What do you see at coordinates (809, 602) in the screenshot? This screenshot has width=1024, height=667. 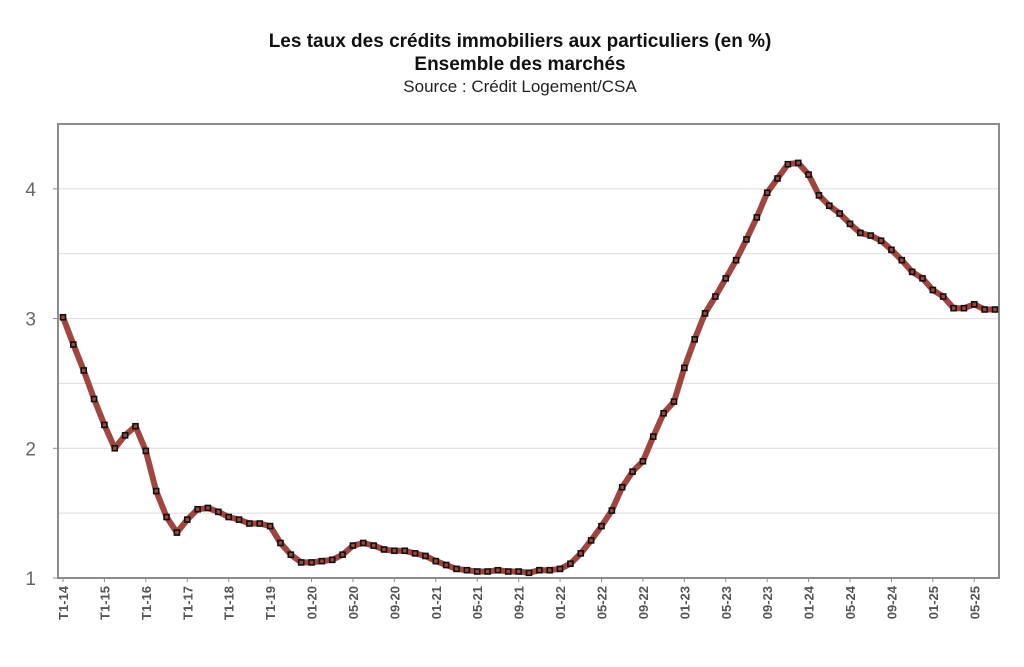 I see `x-tick-label: 01-24` at bounding box center [809, 602].